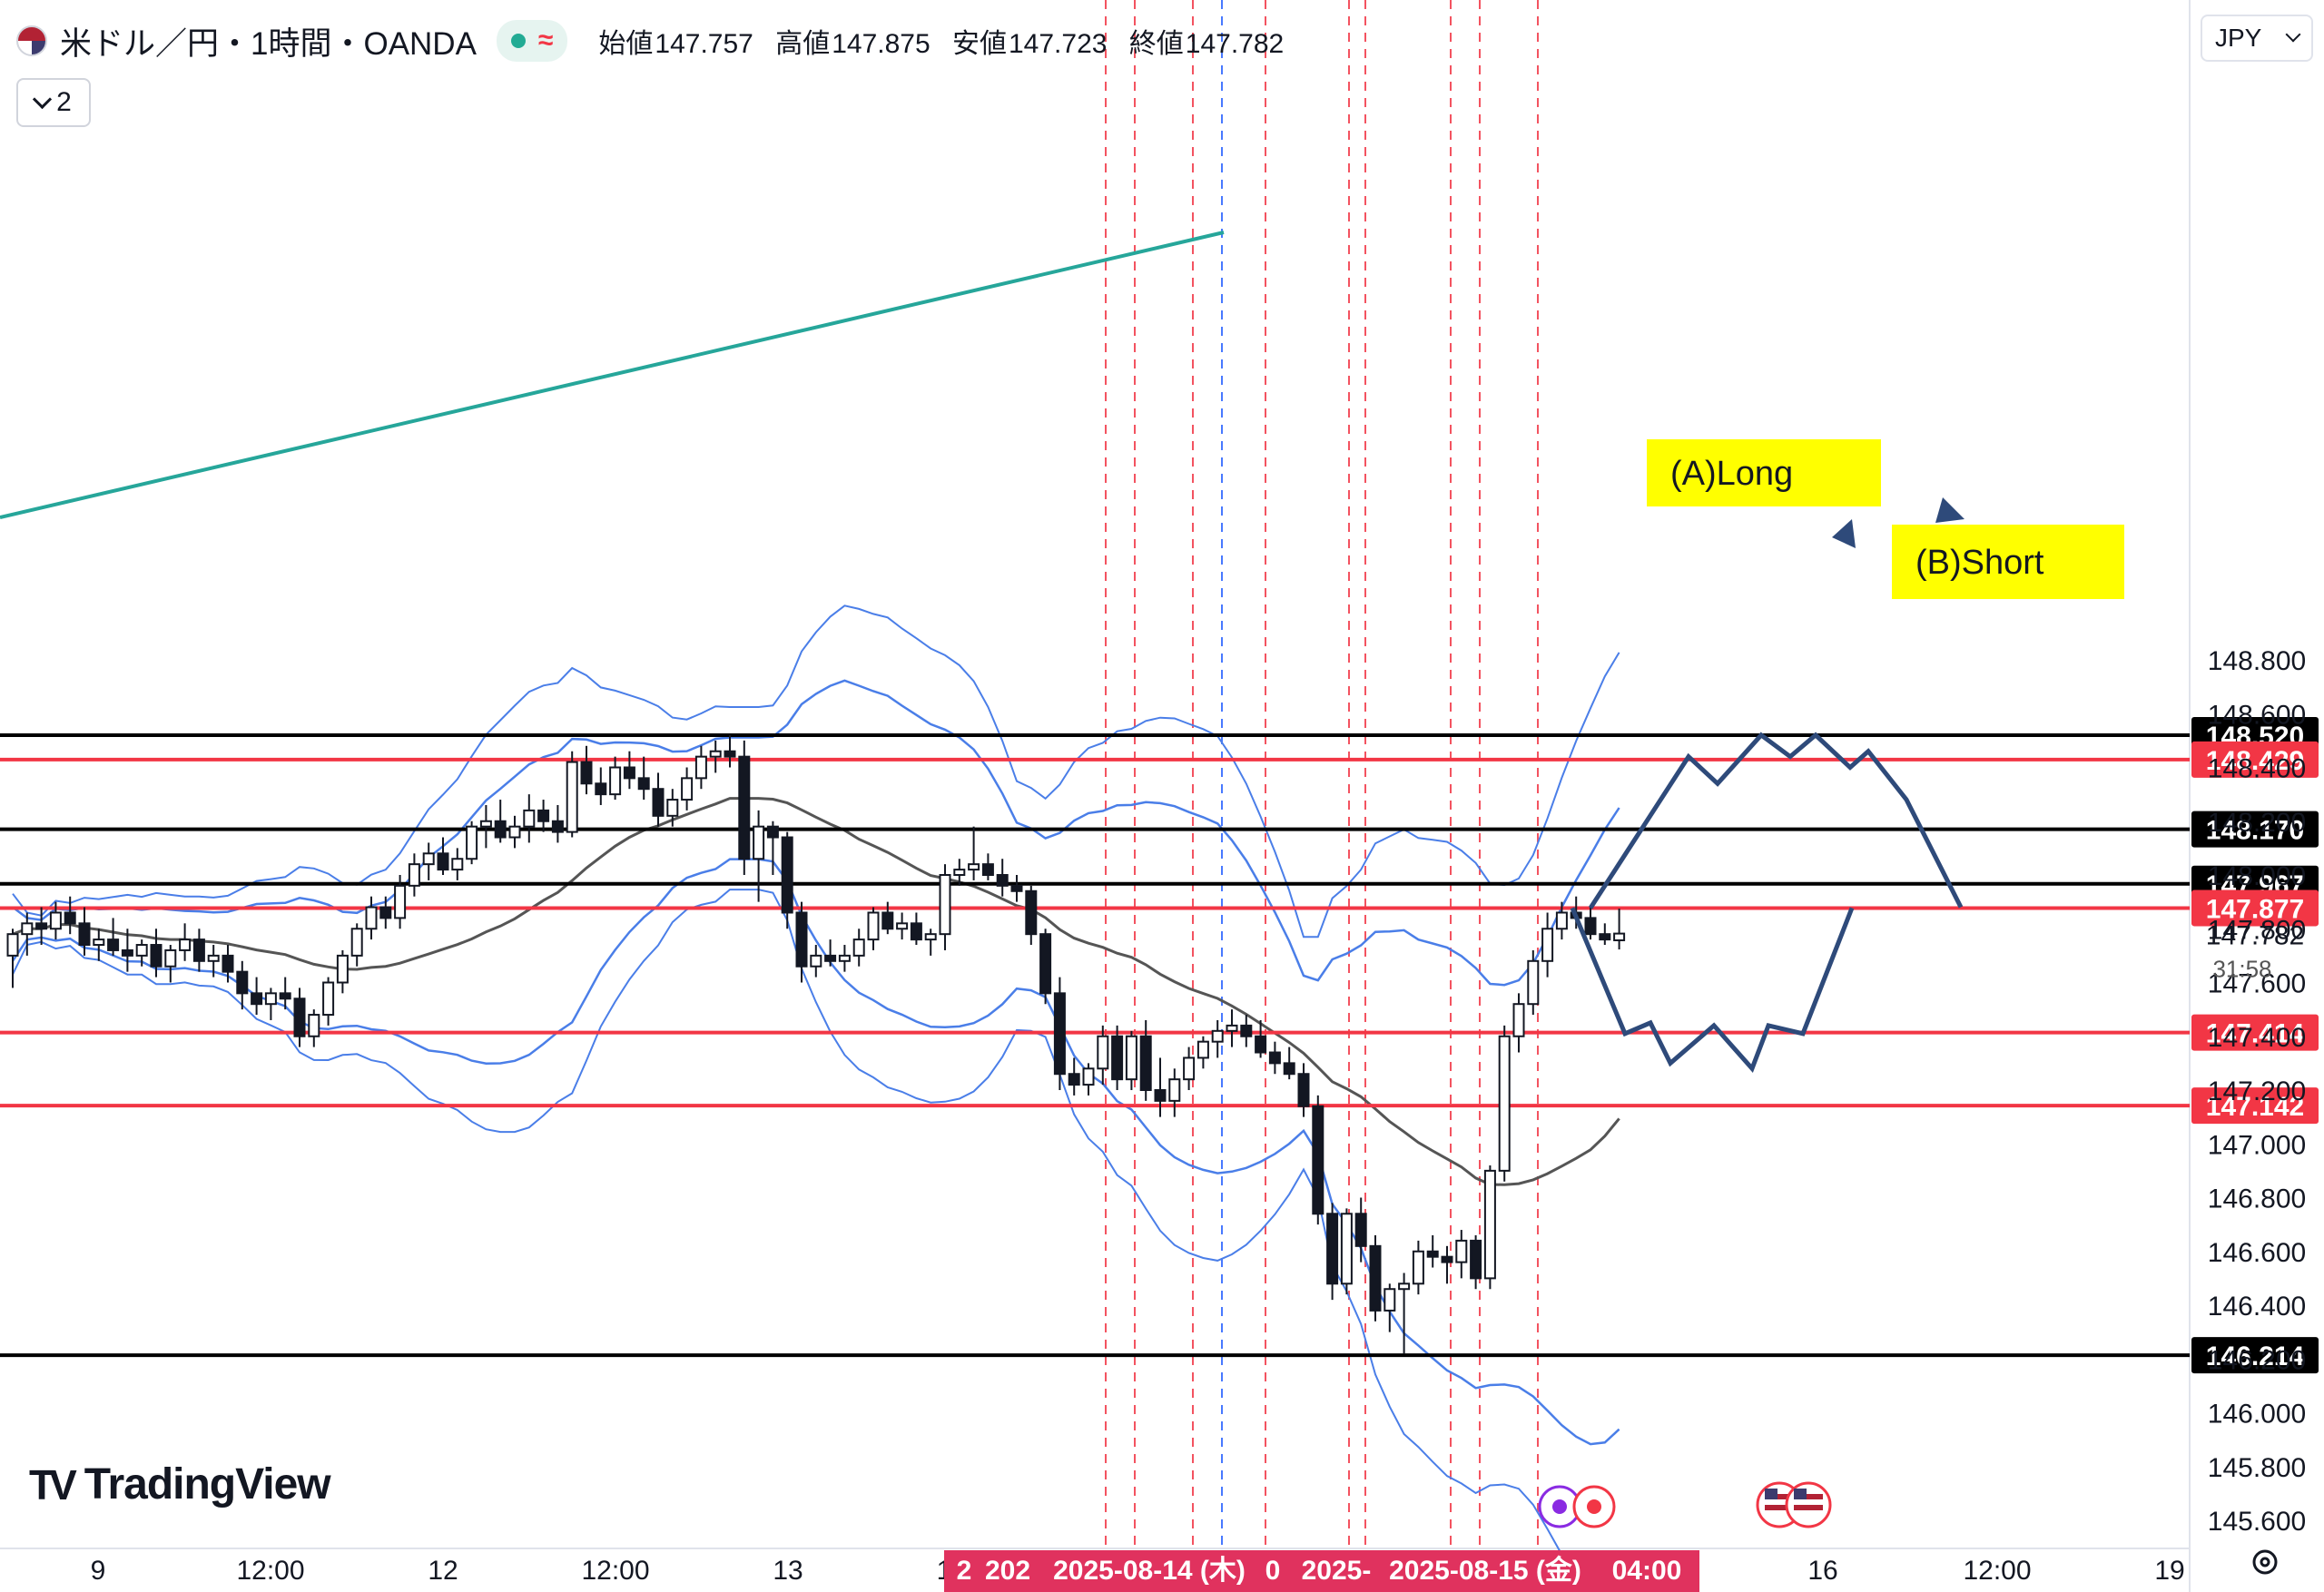 Image resolution: width=2324 pixels, height=1592 pixels. Describe the element at coordinates (1159, 759) in the screenshot. I see `price-level: 148.429` at that location.